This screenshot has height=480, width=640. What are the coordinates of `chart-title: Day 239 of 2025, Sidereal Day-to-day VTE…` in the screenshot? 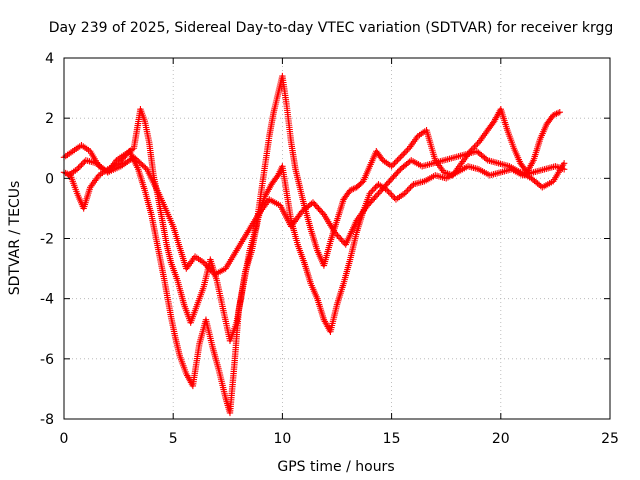 It's located at (331, 28).